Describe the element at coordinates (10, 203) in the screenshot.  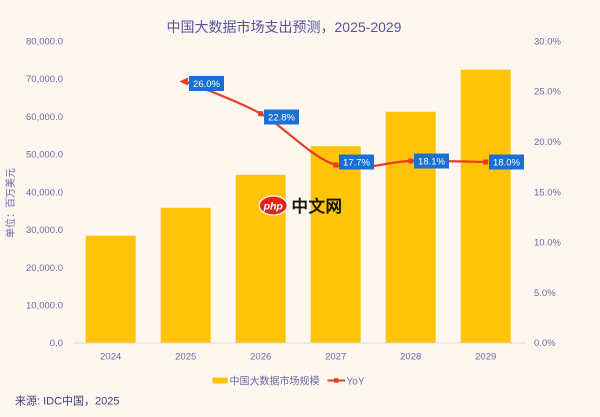
I see `svg-text: 单位：百万美元` at that location.